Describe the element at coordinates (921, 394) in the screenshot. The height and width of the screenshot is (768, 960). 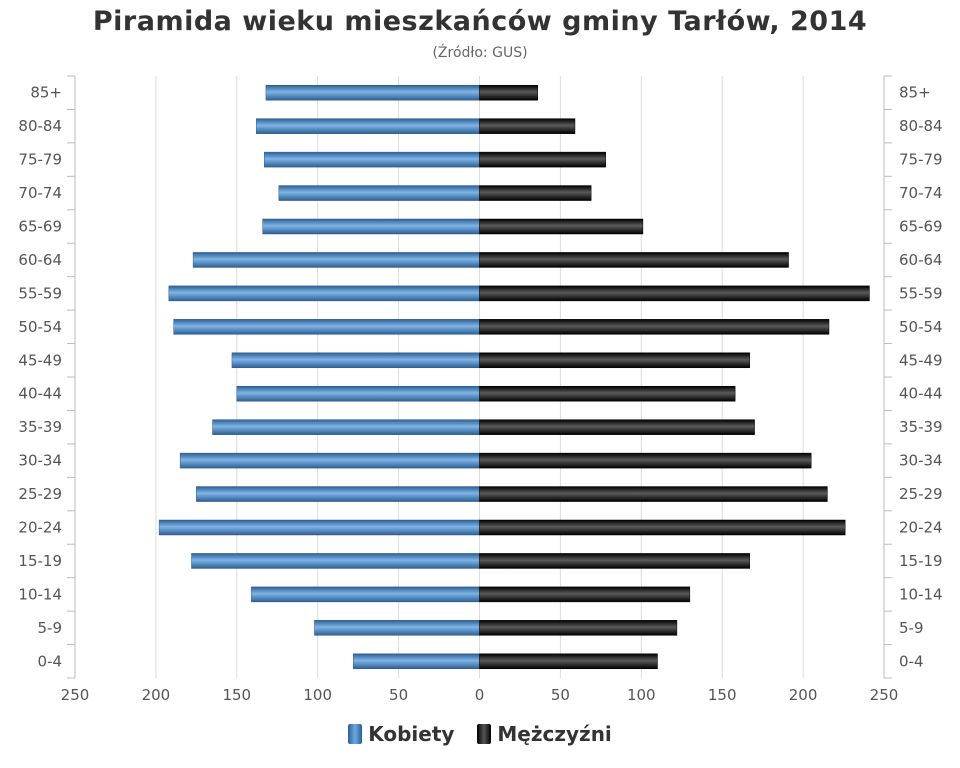
I see `y-category-label-right: 40-44` at that location.